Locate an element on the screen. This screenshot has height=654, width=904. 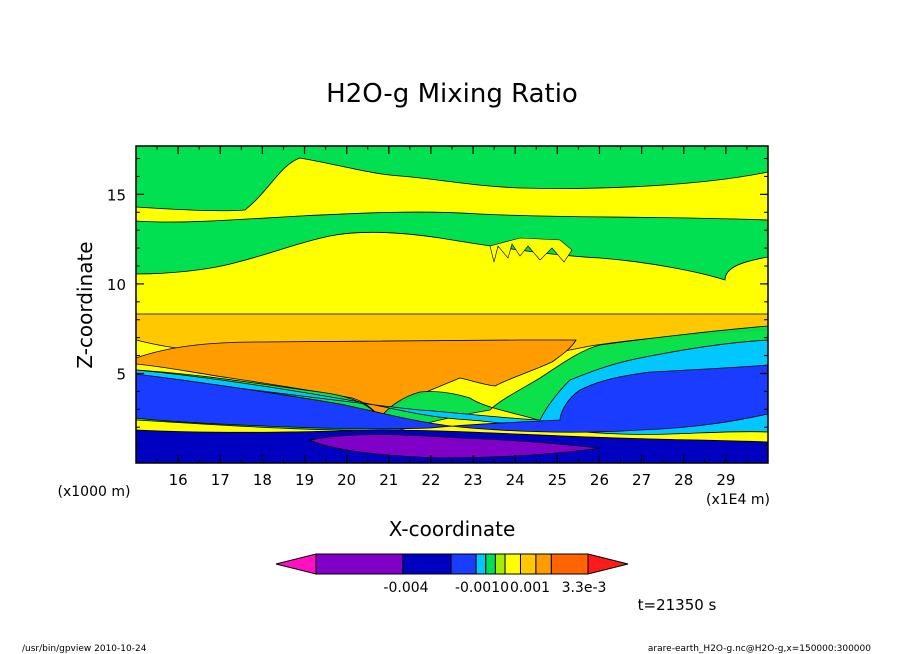
colorbar-max-arrow is located at coordinates (608, 564).